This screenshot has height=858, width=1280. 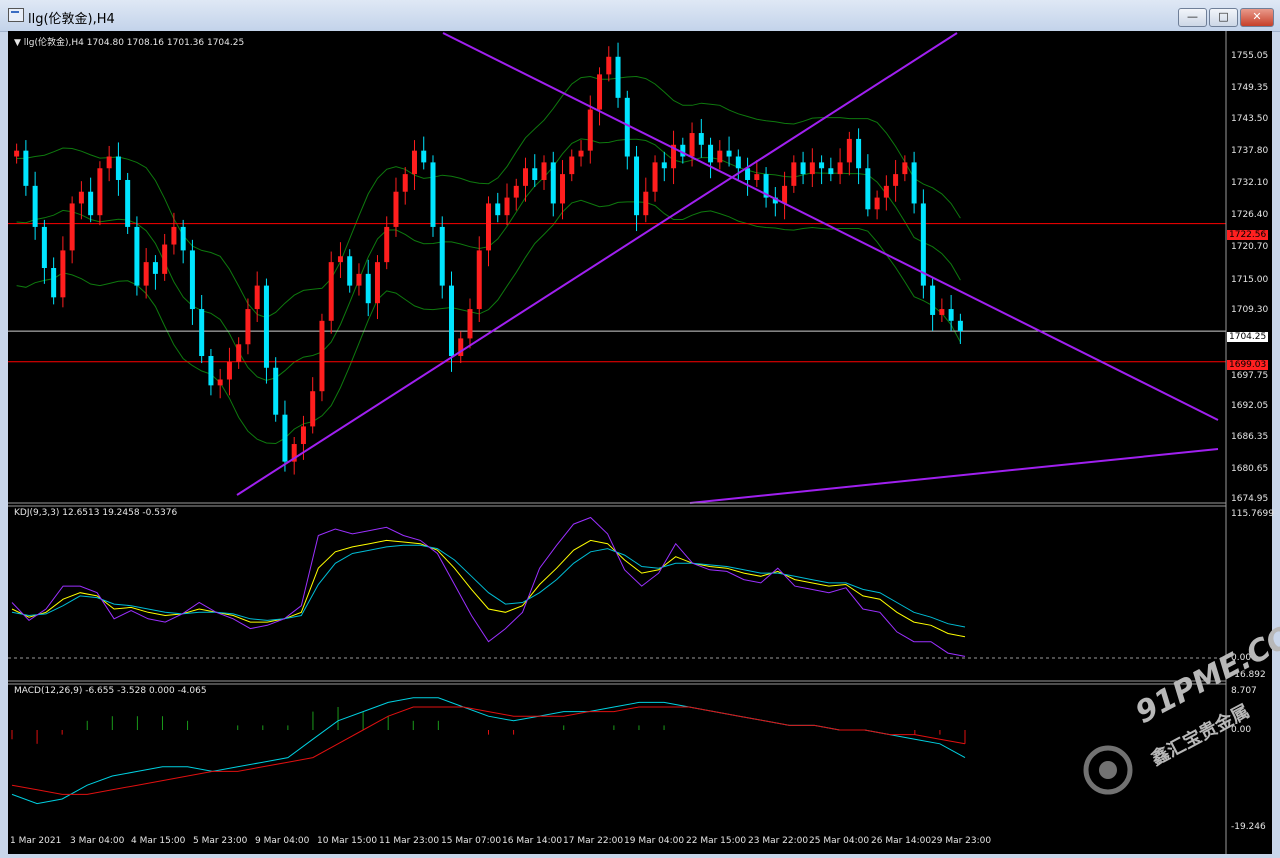 I want to click on support-price-label: 1699.03, so click(x=1248, y=365).